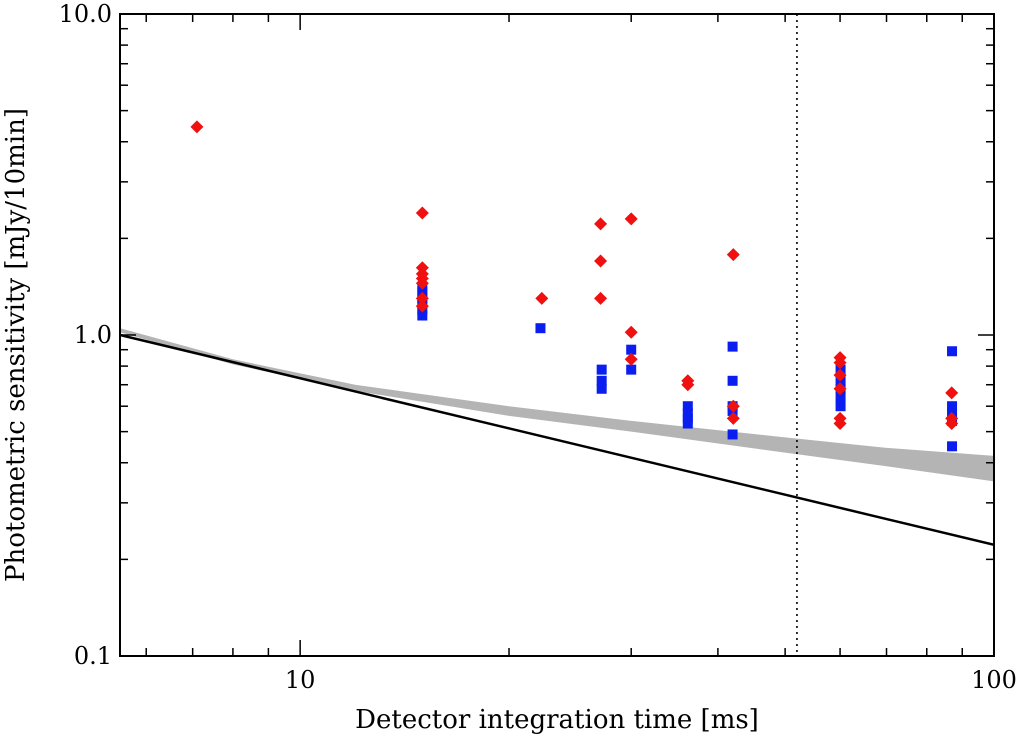 Image resolution: width=1020 pixels, height=742 pixels. What do you see at coordinates (994, 680) in the screenshot?
I see `x-tick-label: 100` at bounding box center [994, 680].